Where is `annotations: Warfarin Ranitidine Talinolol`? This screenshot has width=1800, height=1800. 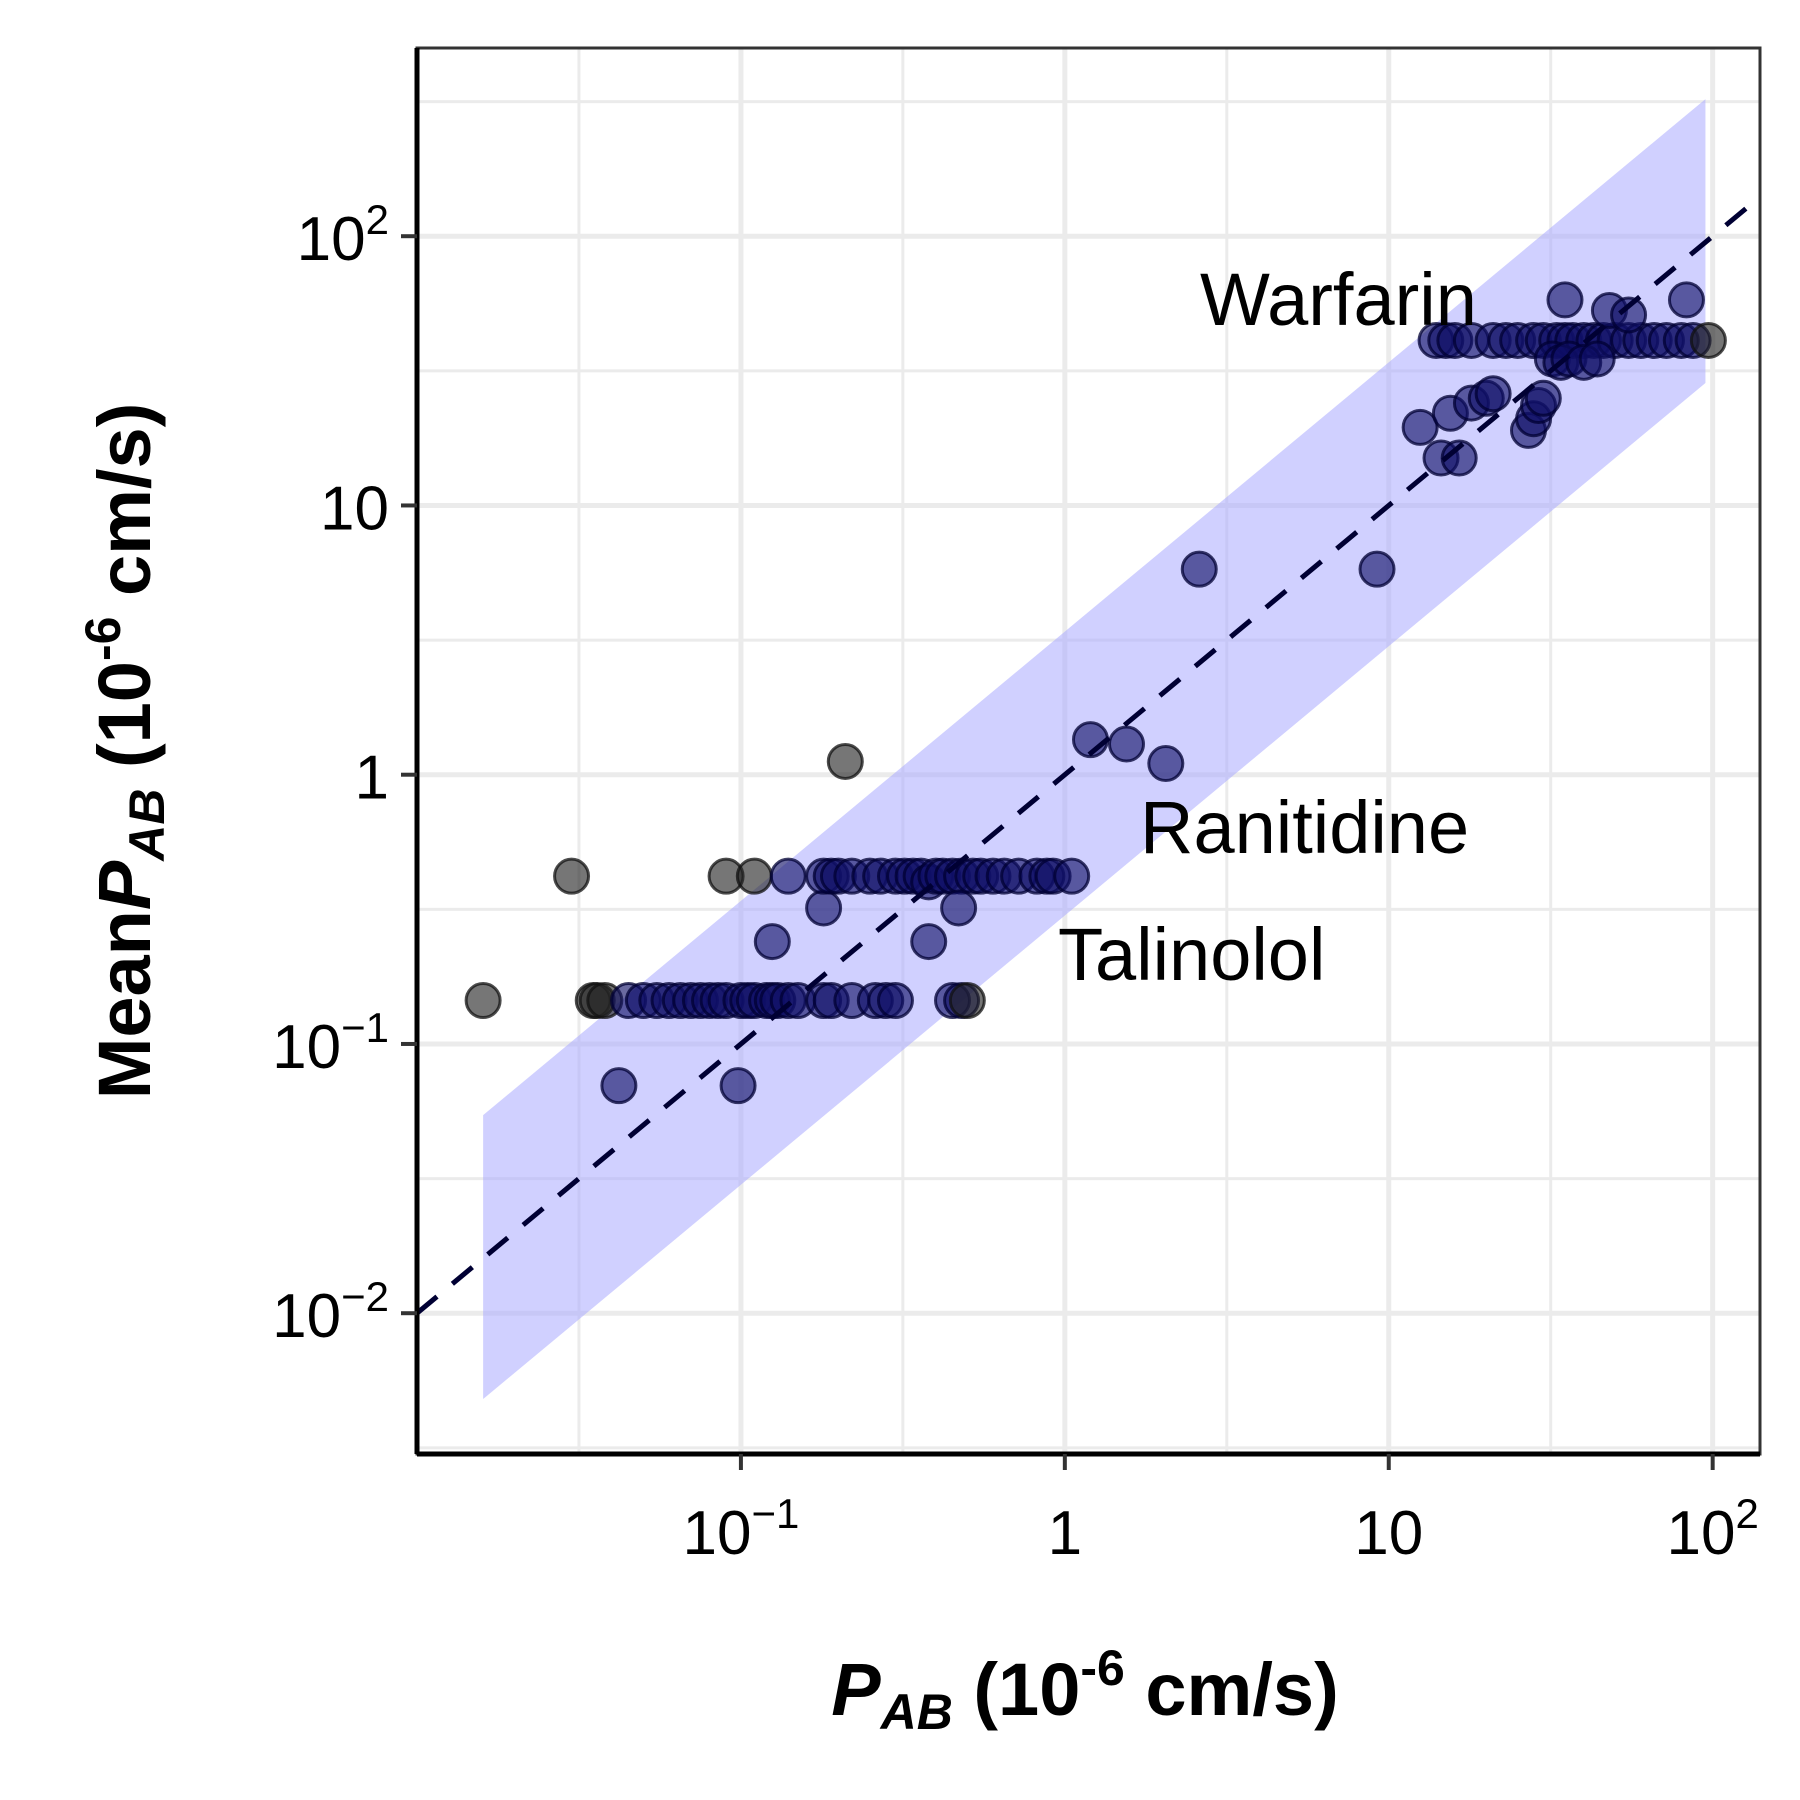
annotations: Warfarin Ranitidine Talinolol is located at coordinates (1267, 627).